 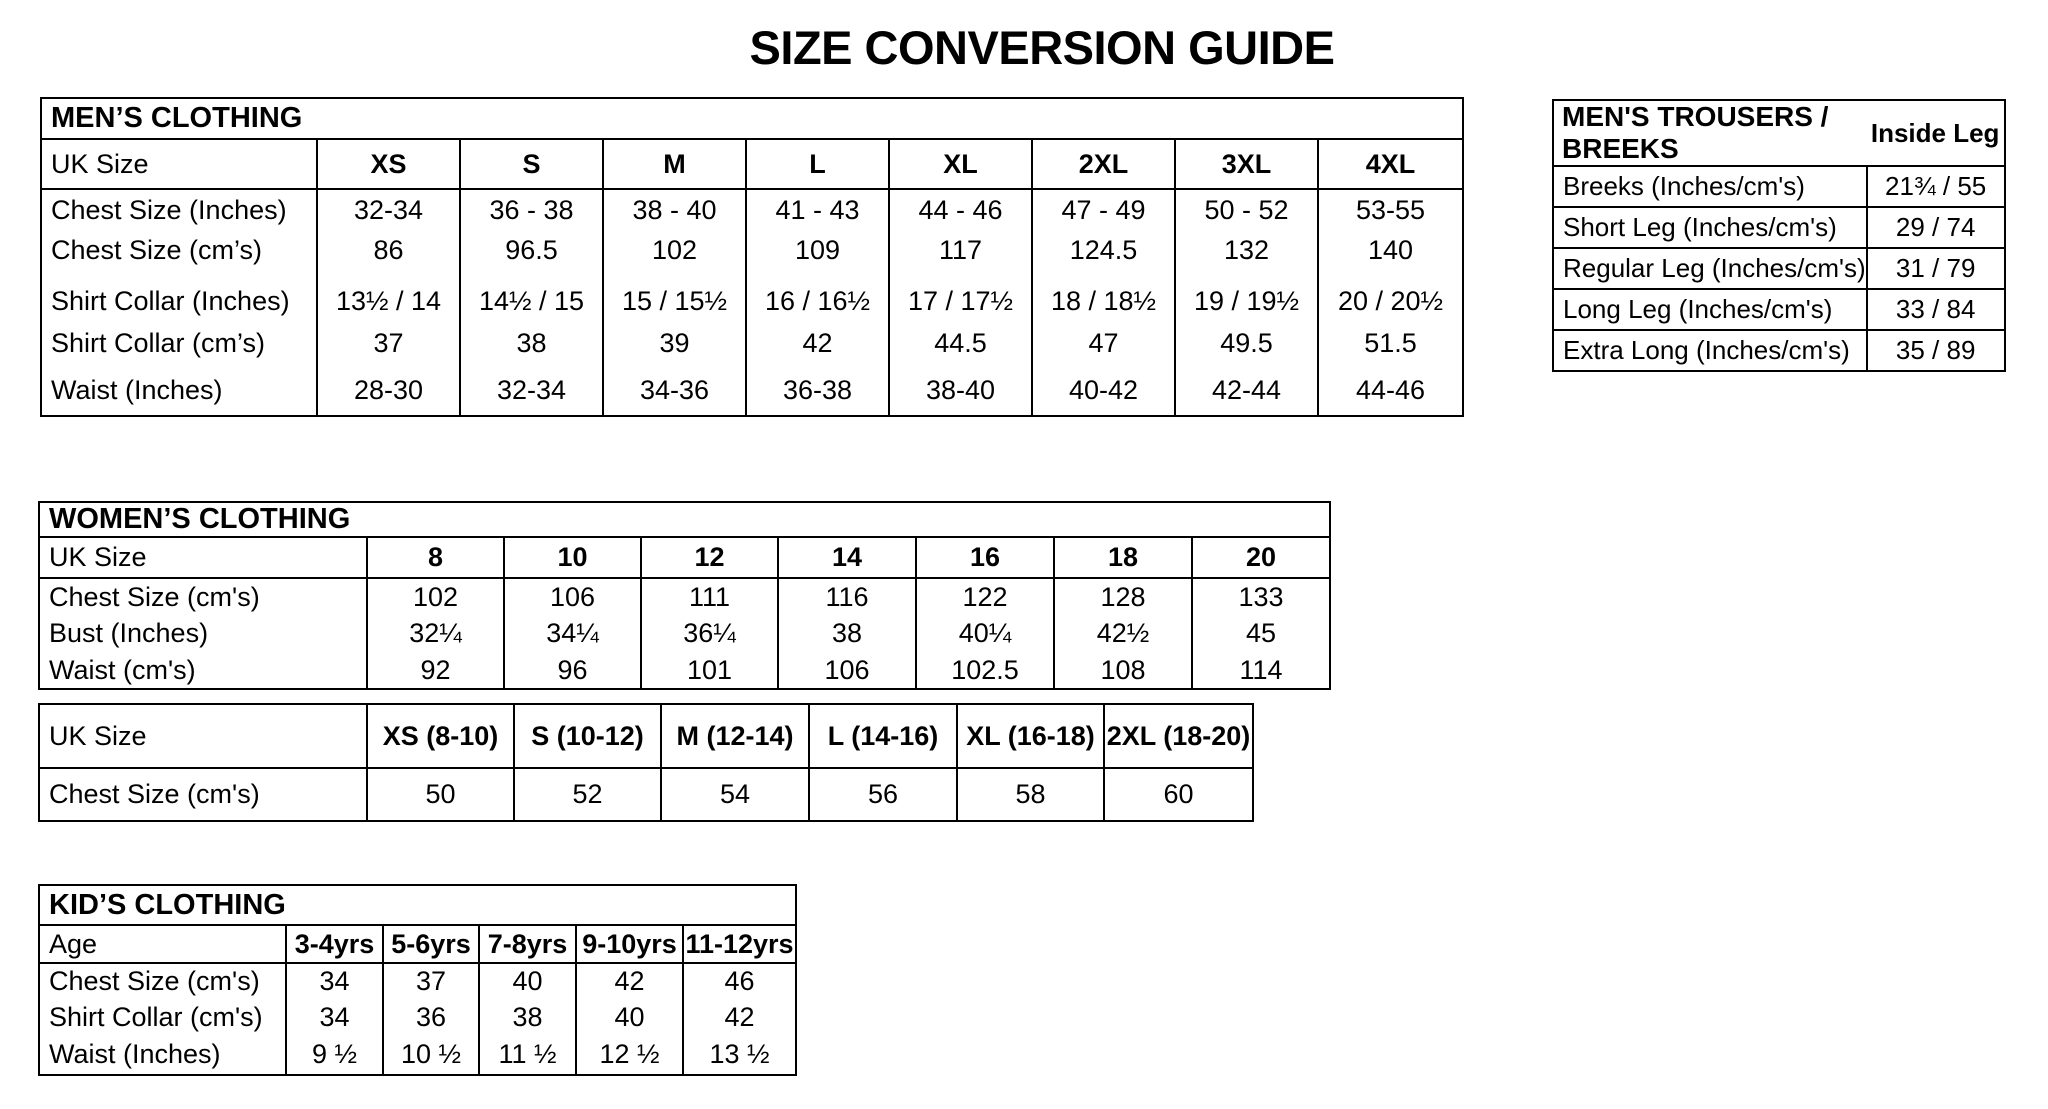 What do you see at coordinates (1178, 736) in the screenshot?
I see `size-header-cell: 2XL (18-20)` at bounding box center [1178, 736].